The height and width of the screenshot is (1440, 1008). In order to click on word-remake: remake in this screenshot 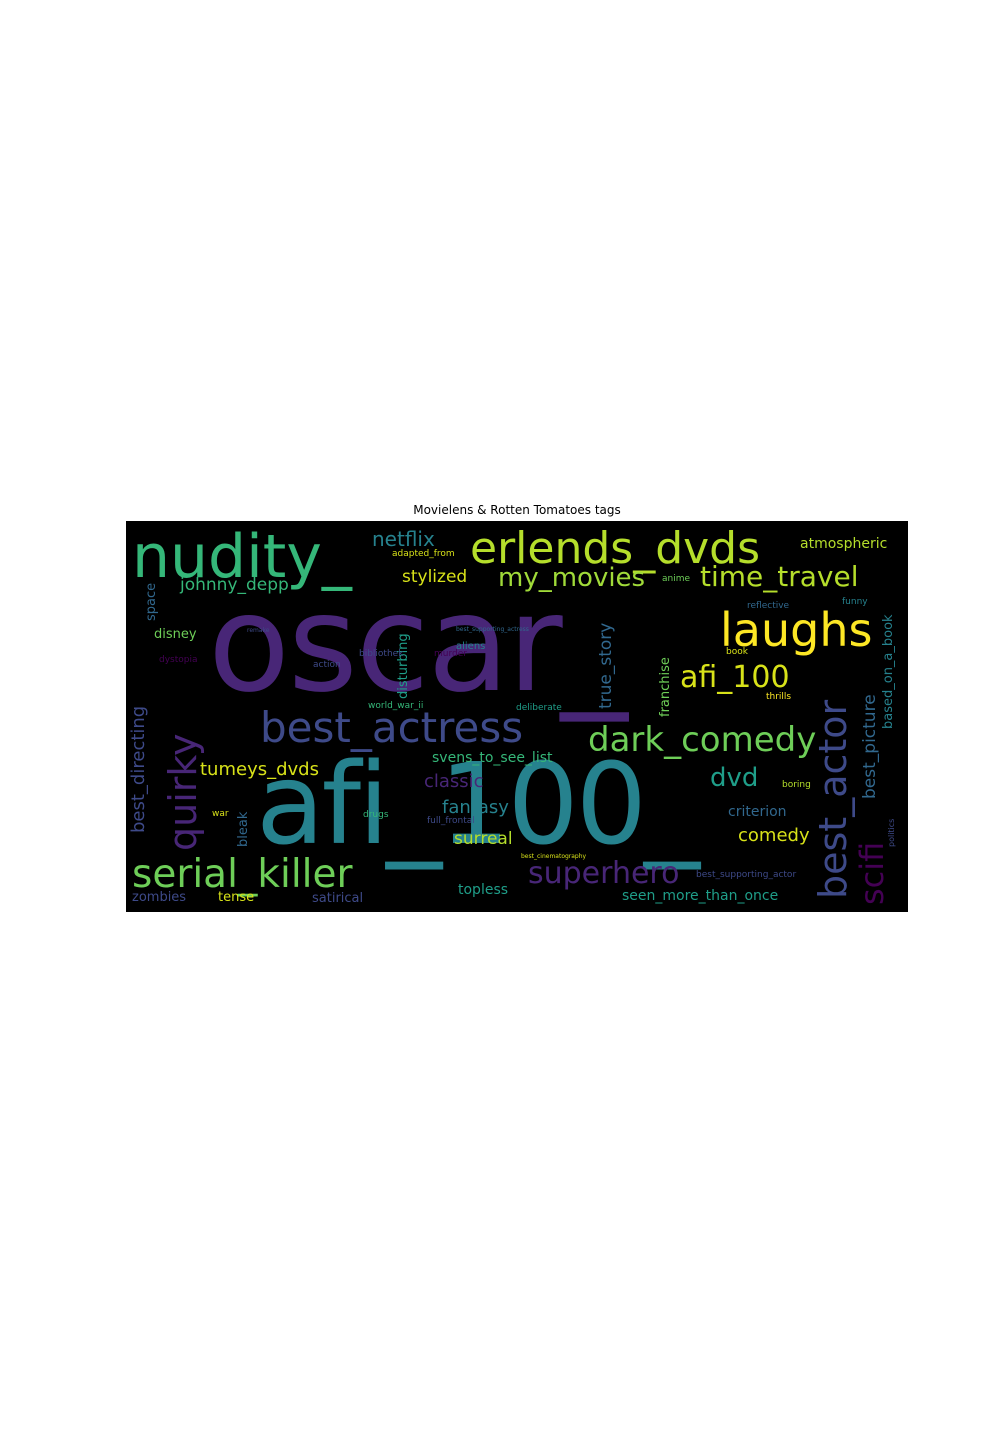, I will do `click(258, 630)`.